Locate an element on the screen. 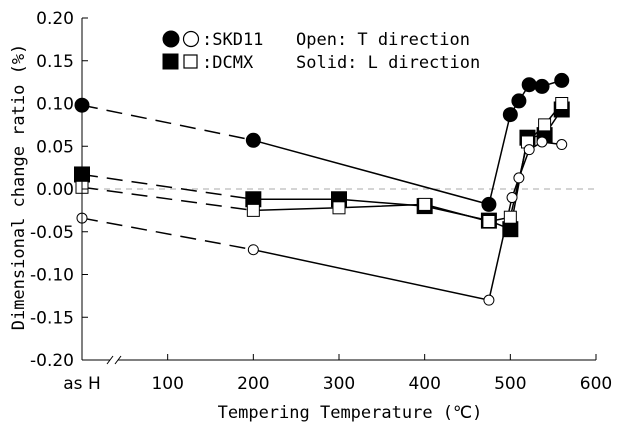 The height and width of the screenshot is (424, 629). legend-filled-square is located at coordinates (170, 61).